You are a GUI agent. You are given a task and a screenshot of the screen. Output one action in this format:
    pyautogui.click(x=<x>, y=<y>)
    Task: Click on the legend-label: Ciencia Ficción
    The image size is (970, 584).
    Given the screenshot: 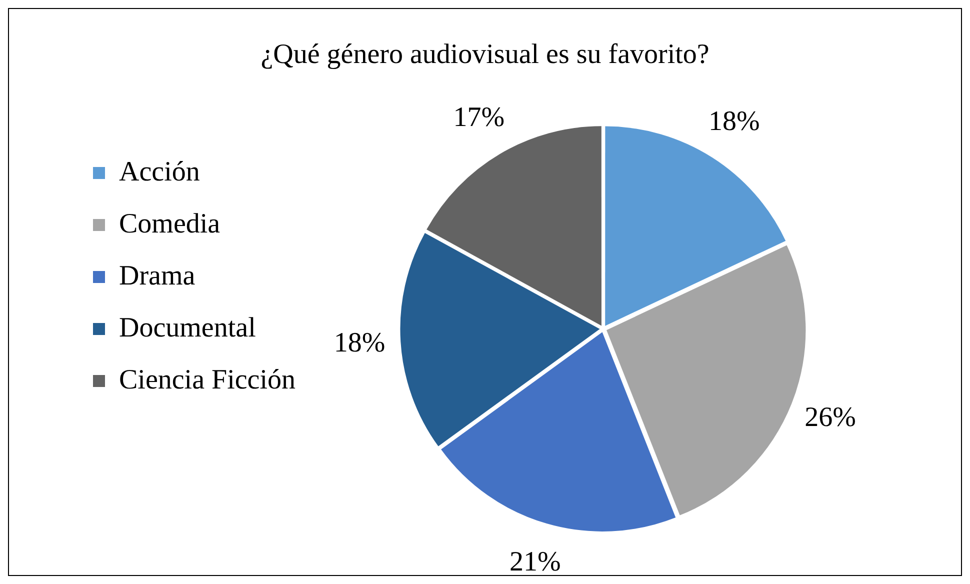 What is the action you would take?
    pyautogui.click(x=207, y=380)
    